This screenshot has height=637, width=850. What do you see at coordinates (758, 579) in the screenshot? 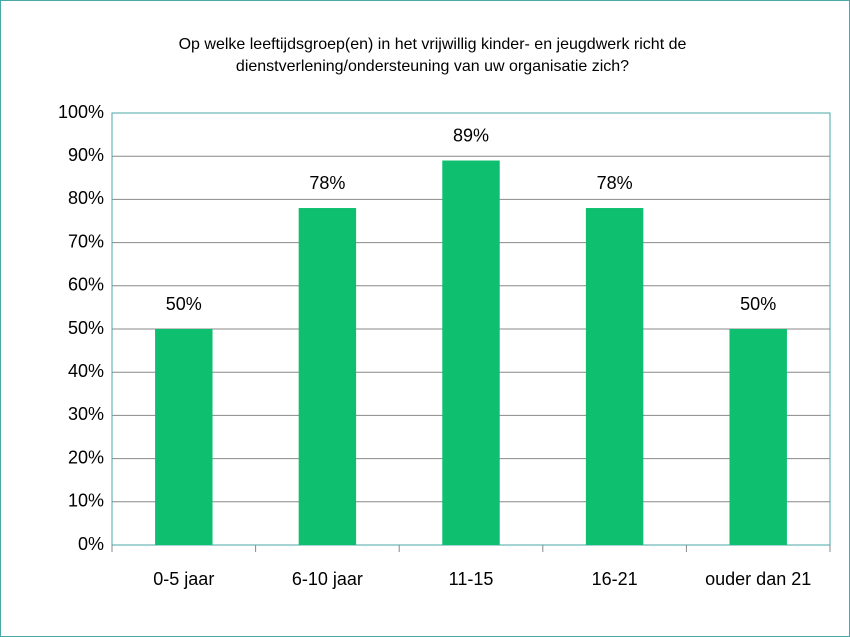
I see `x-tick-label: ouder dan 21` at bounding box center [758, 579].